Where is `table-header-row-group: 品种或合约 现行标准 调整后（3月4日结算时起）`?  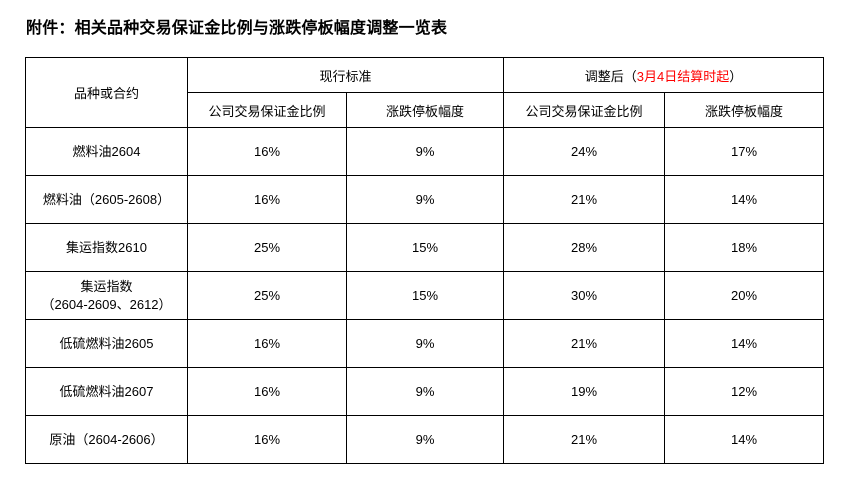
table-header-row-group: 品种或合约 现行标准 调整后（3月4日结算时起） is located at coordinates (425, 92).